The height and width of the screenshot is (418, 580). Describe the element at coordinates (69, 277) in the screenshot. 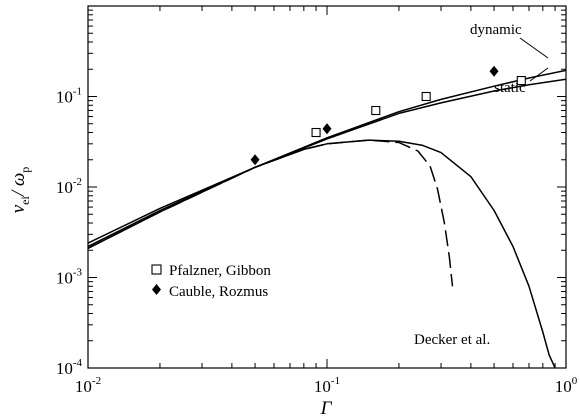

I see `y-tick-label: 10⁻³` at that location.